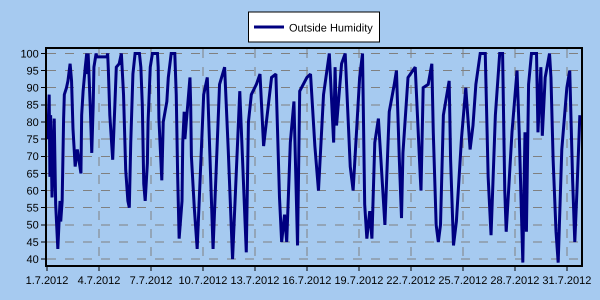  Describe the element at coordinates (307, 281) in the screenshot. I see `x-tick-label: 16.7.2012` at that location.